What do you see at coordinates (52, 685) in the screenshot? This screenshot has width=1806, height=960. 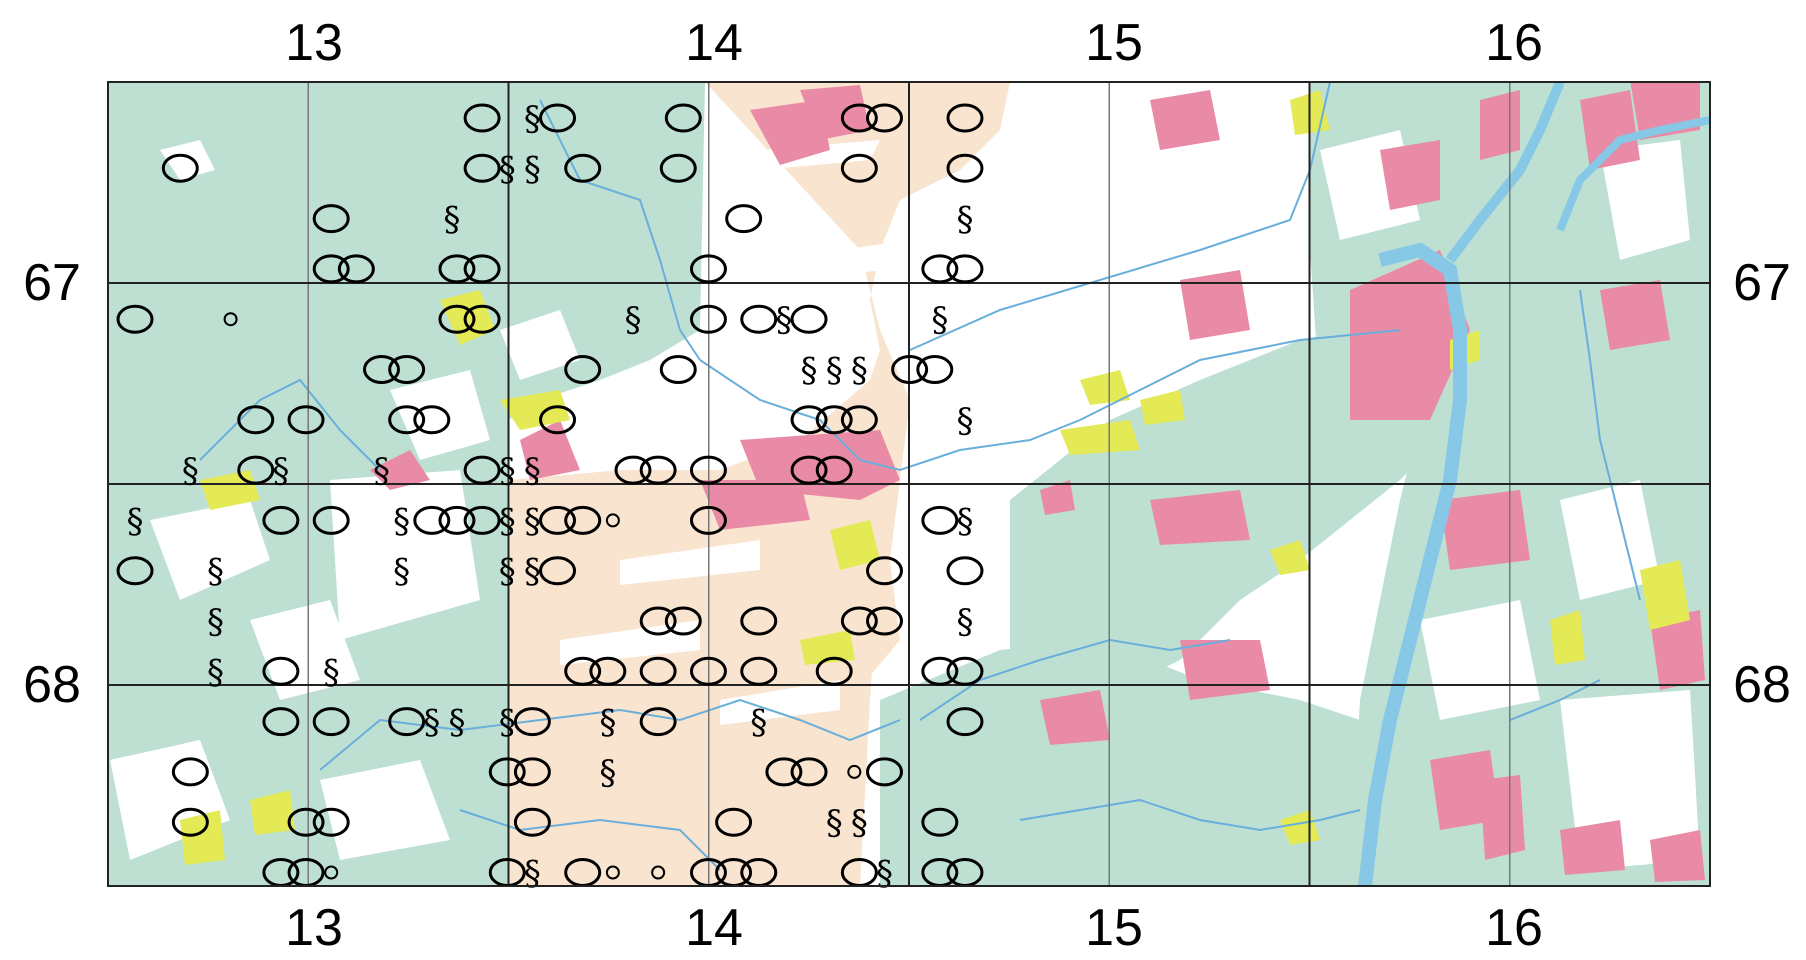 I see `axis-left-label: 68` at bounding box center [52, 685].